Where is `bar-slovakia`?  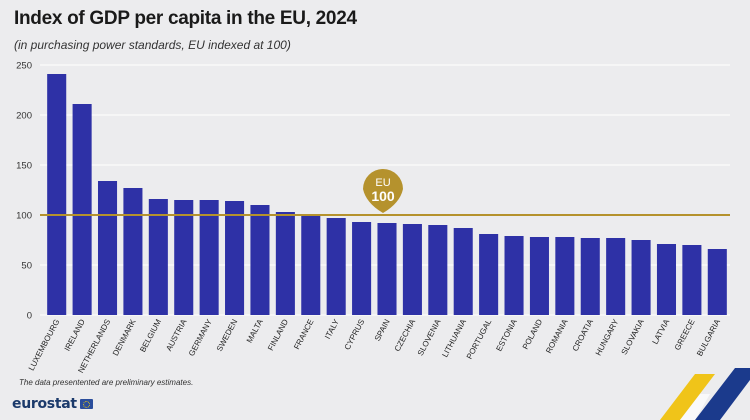 bar-slovakia is located at coordinates (641, 277).